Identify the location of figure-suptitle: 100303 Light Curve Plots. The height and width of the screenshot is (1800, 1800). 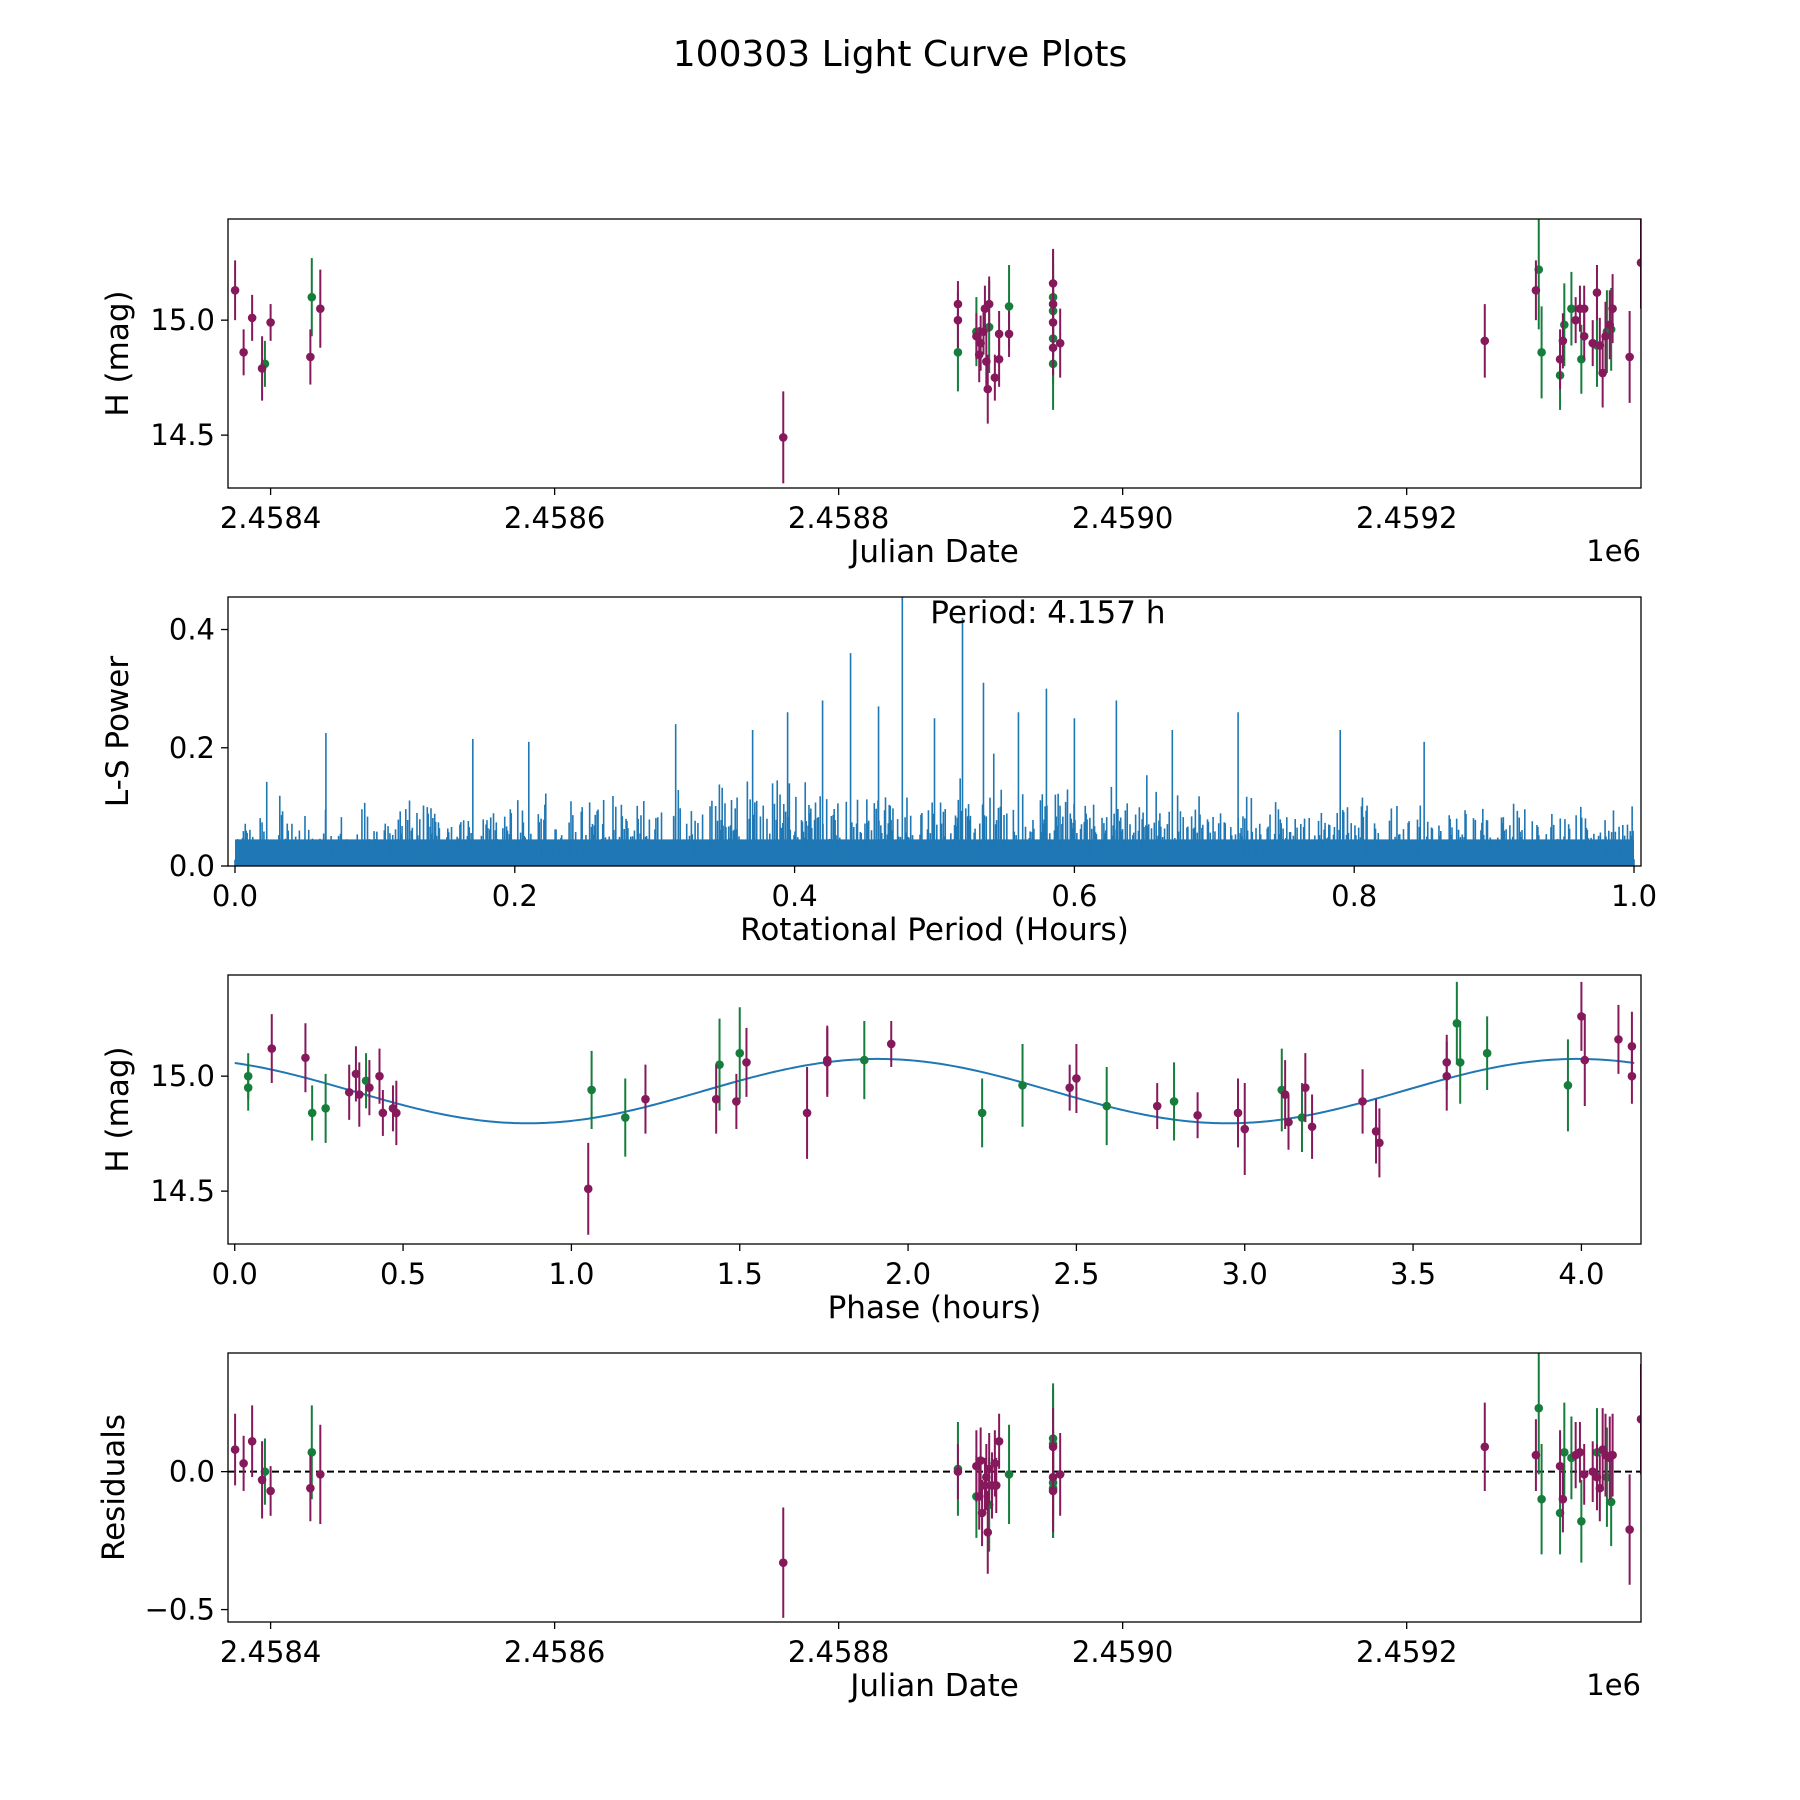
(900, 54).